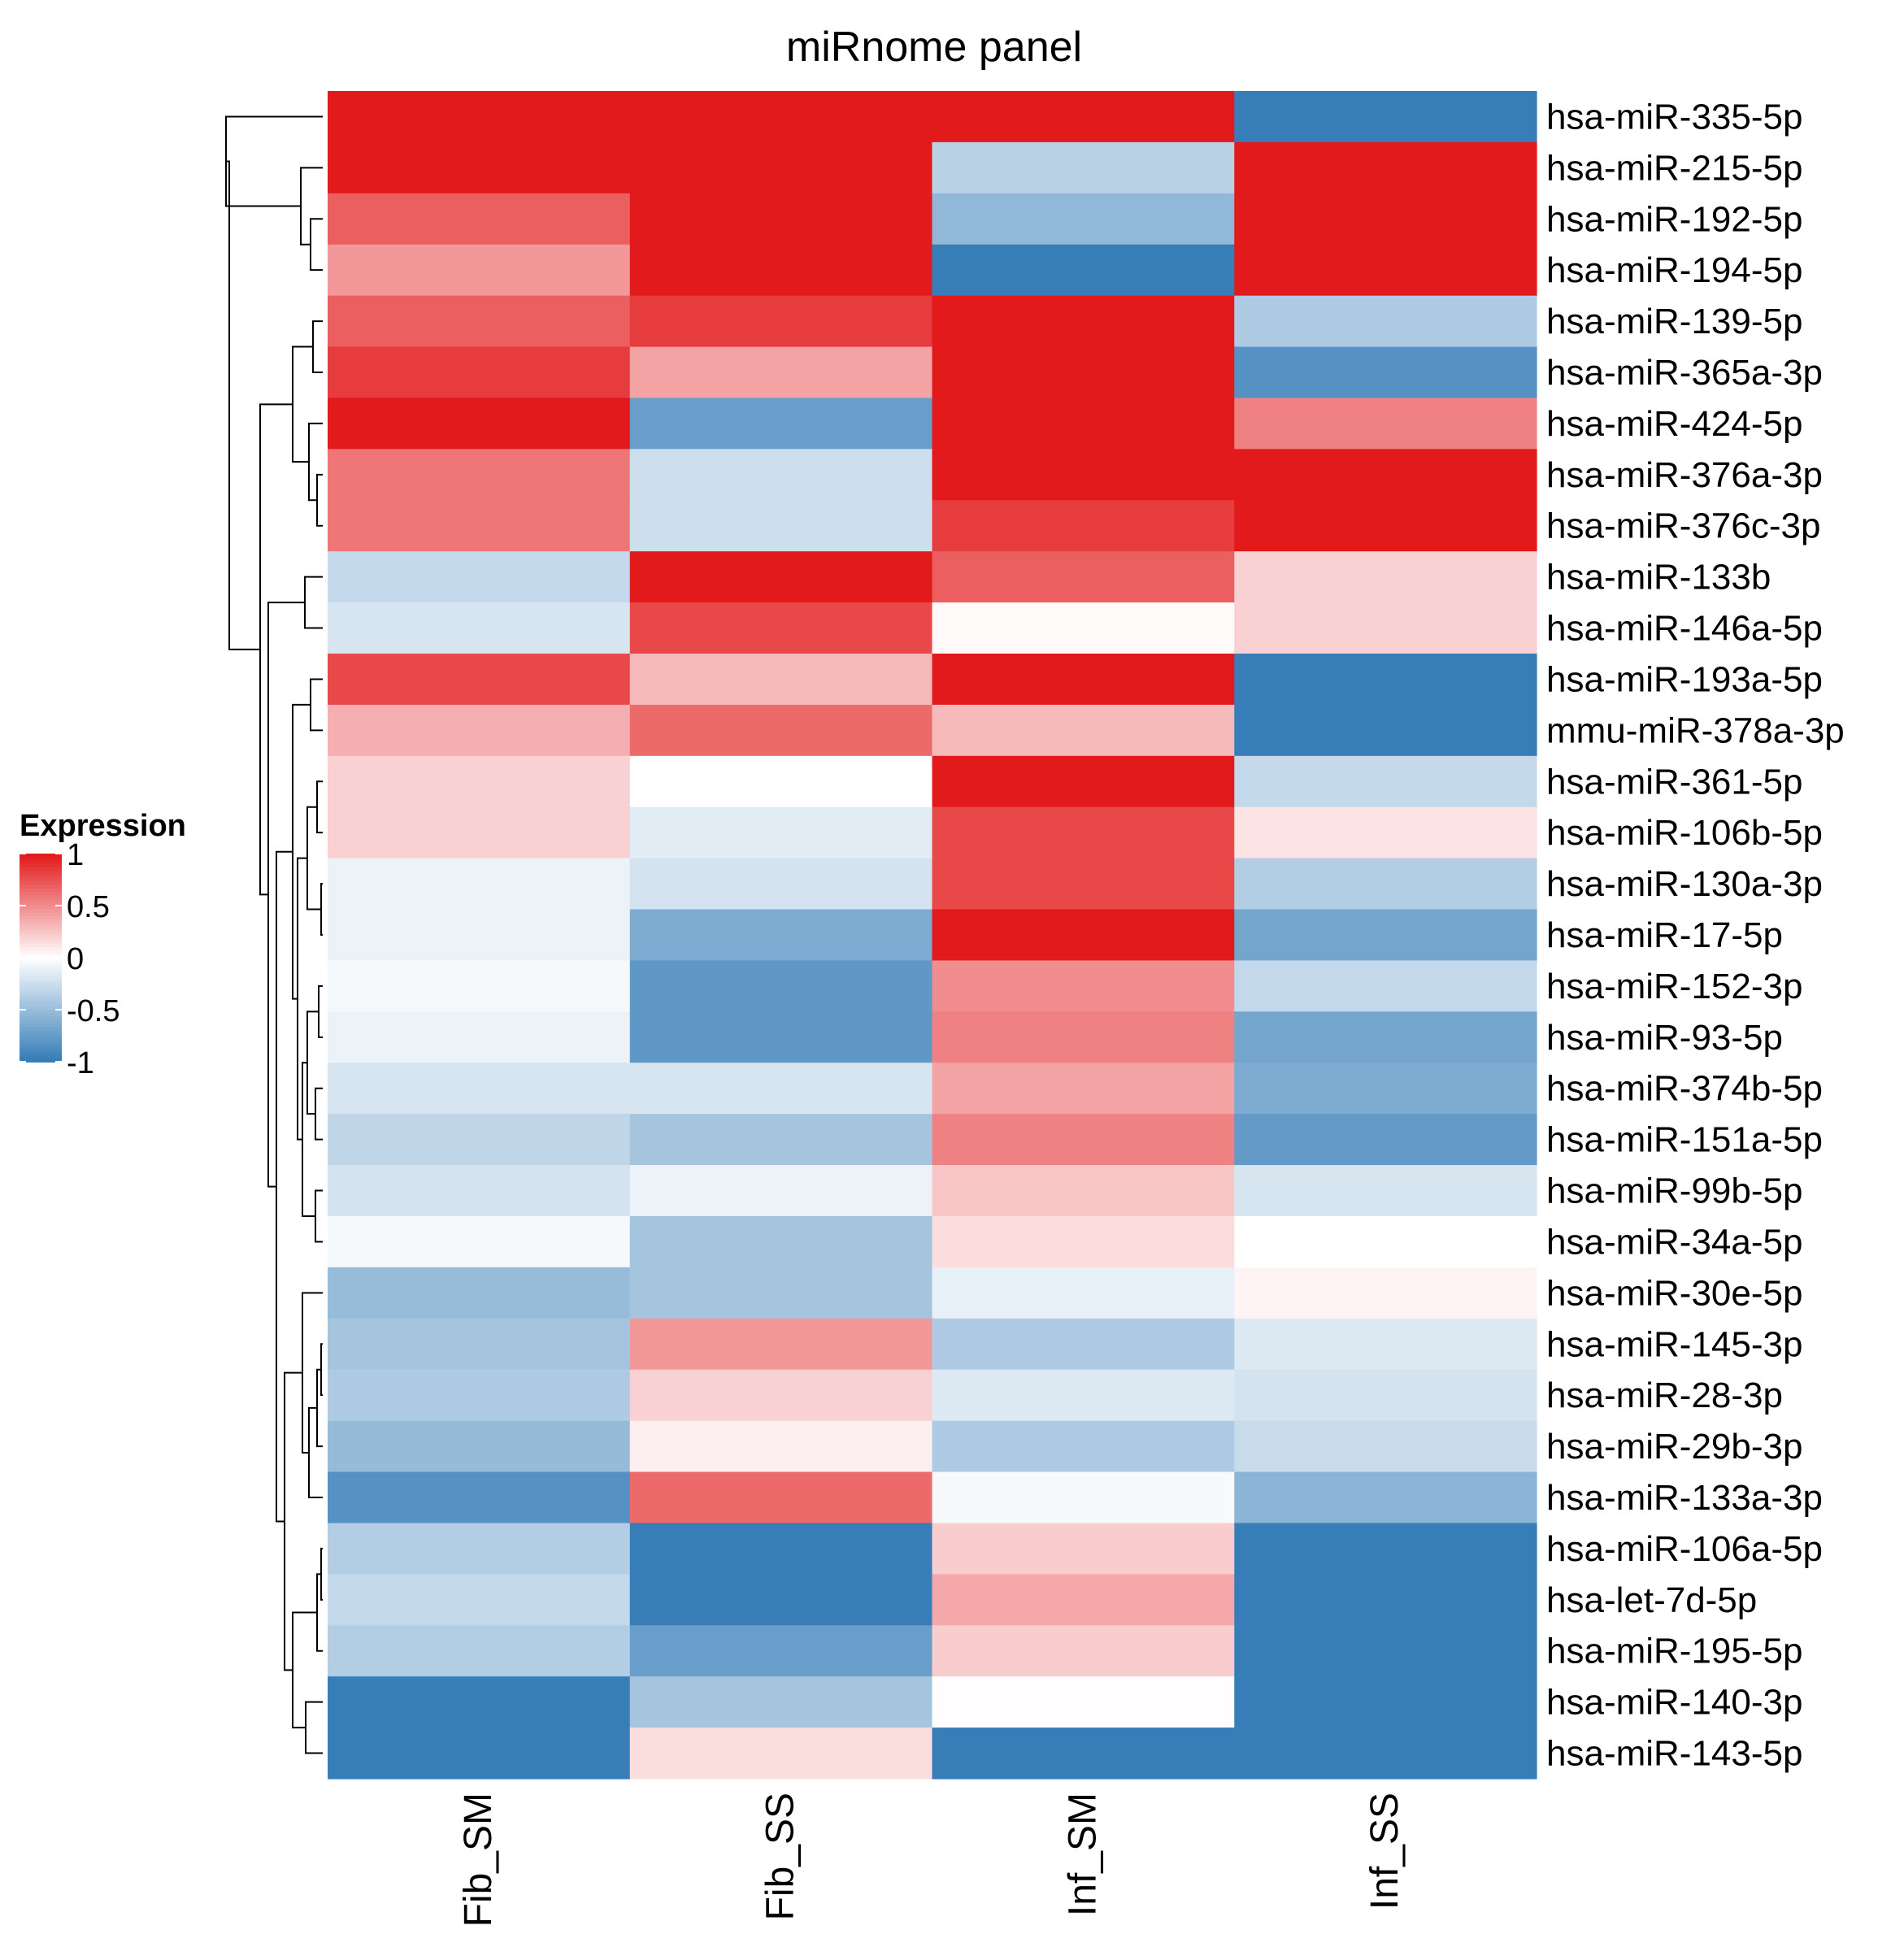 This screenshot has width=1904, height=1947. Describe the element at coordinates (88, 907) in the screenshot. I see `legend-tick-label: 0.5` at that location.